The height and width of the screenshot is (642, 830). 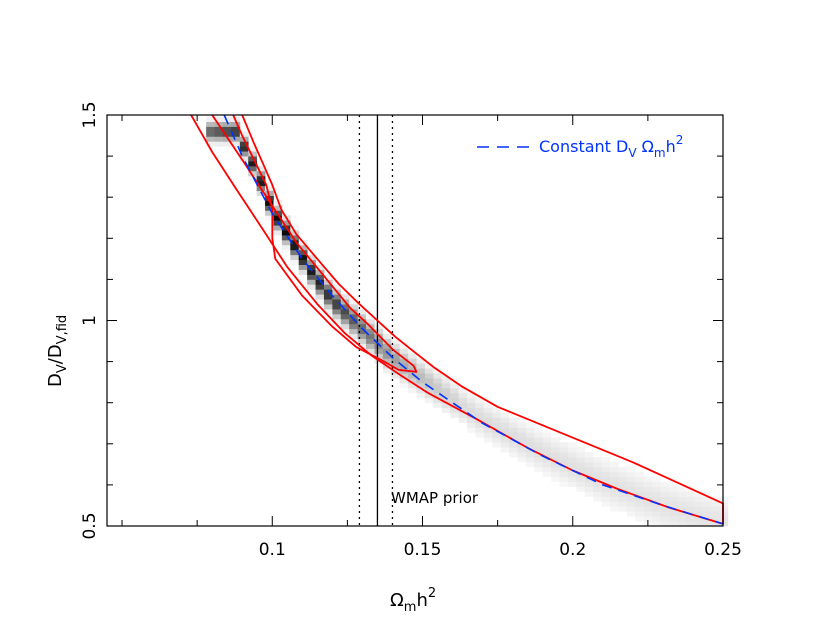 I want to click on x-tick-label: 0.1, so click(x=272, y=550).